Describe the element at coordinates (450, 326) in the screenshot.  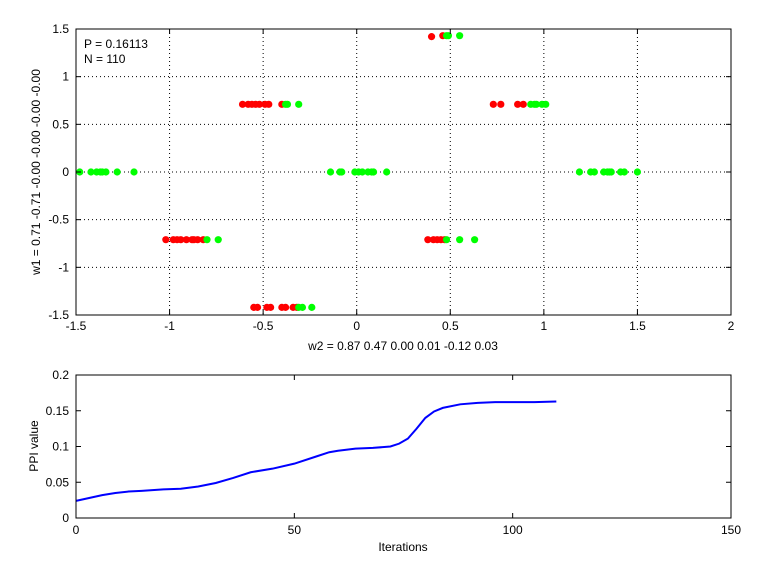
I see `x-tick-label: 0.5` at that location.